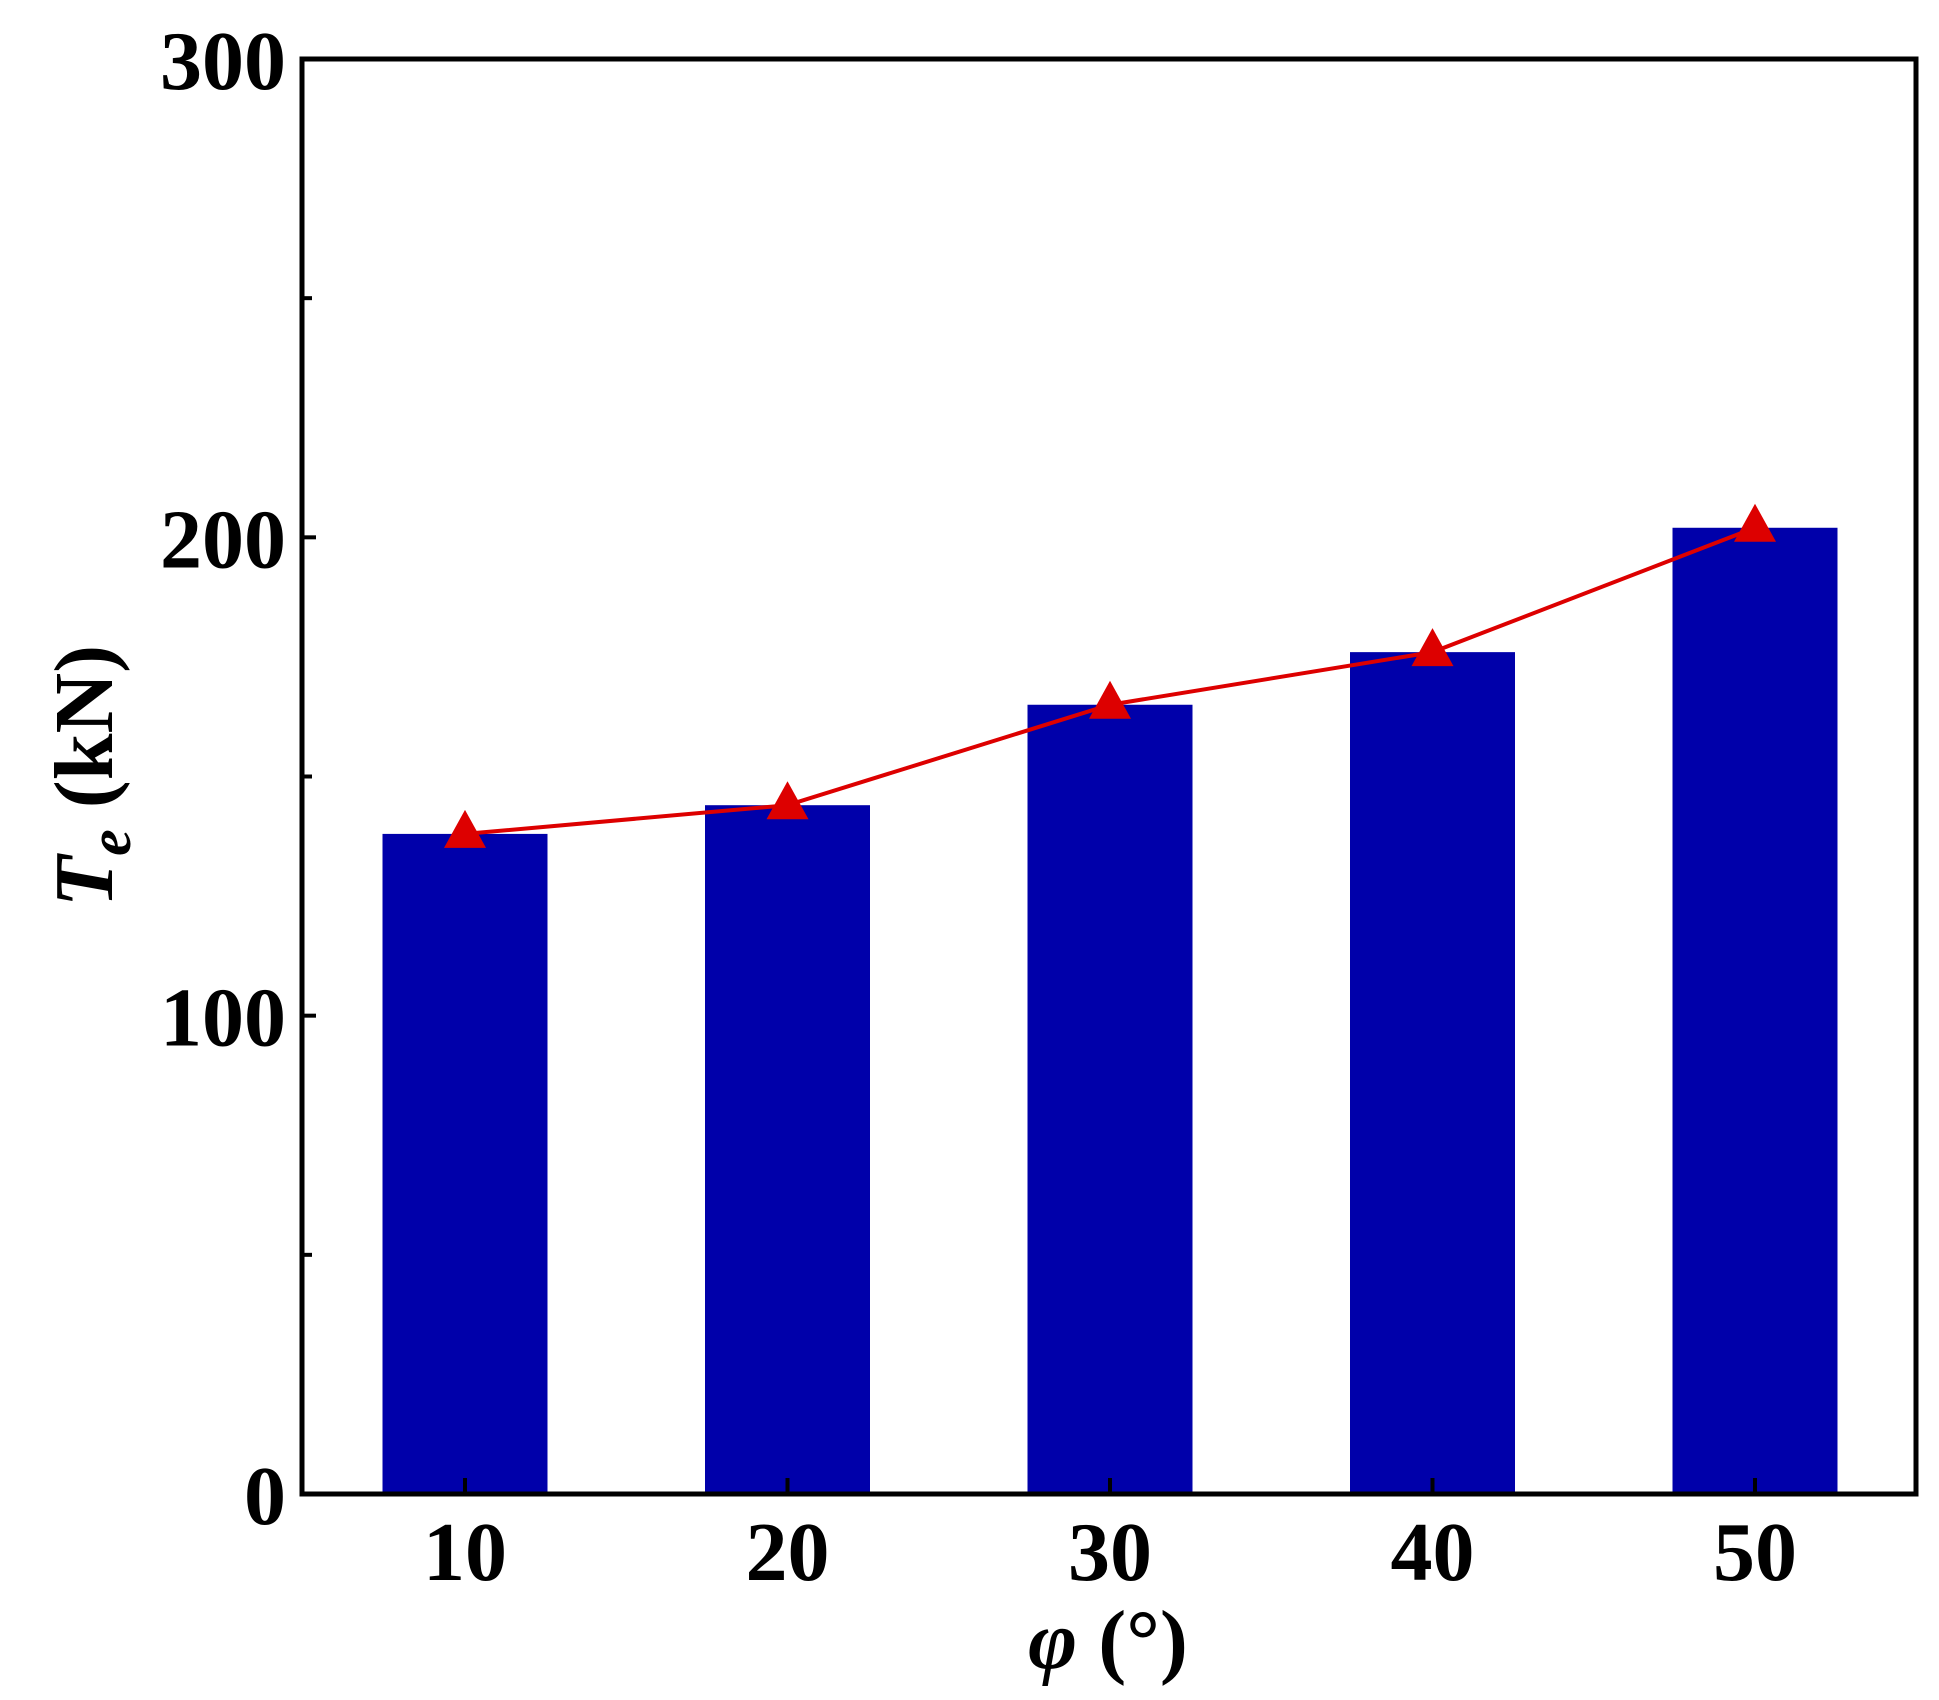  I want to click on x-tick-label: 20, so click(788, 1552).